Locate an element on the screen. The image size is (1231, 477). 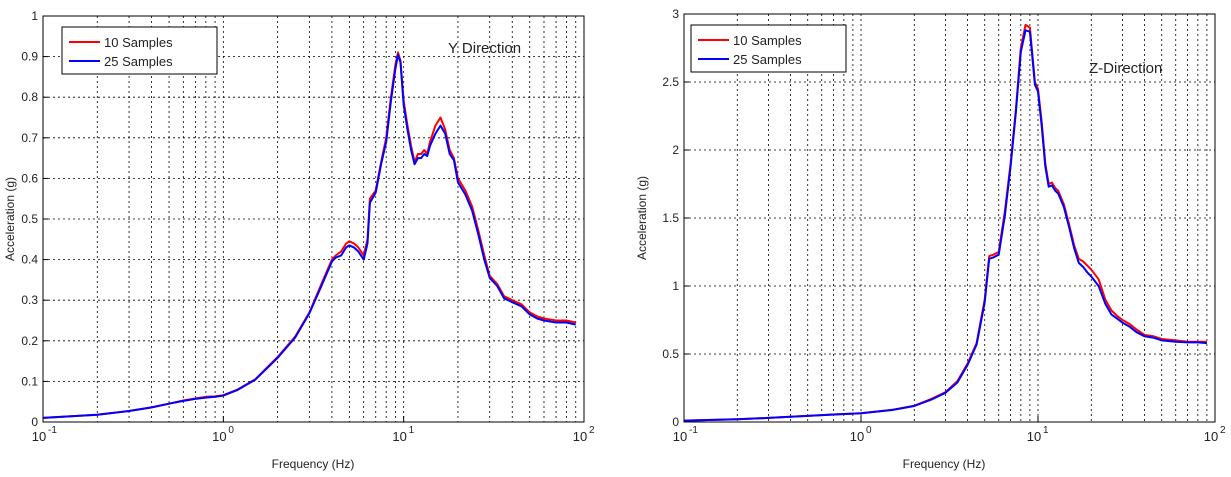
y-tick-label: 2.5 is located at coordinates (670, 82).